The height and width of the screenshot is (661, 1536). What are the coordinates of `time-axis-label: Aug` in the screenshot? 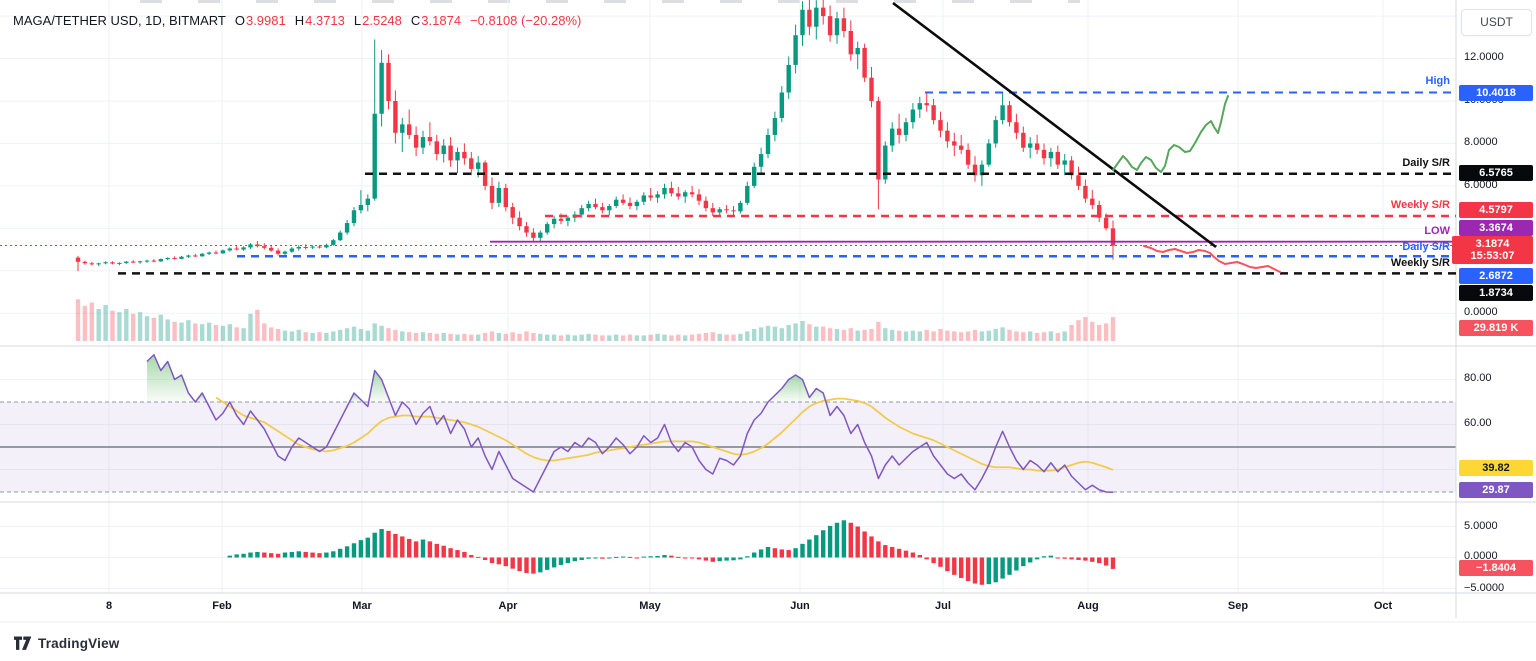 It's located at (1088, 606).